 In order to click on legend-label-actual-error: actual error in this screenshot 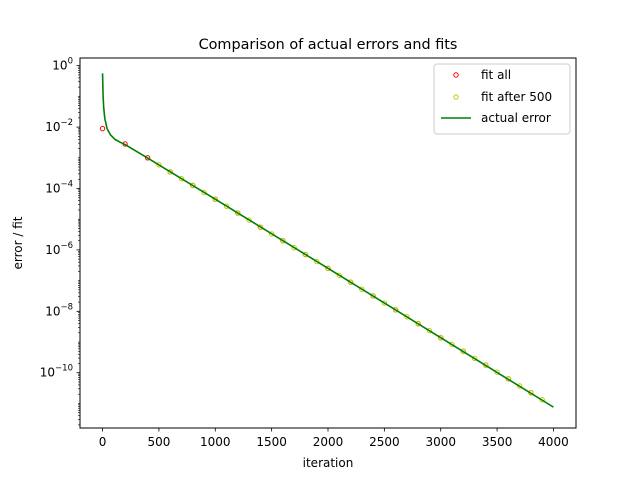, I will do `click(516, 118)`.